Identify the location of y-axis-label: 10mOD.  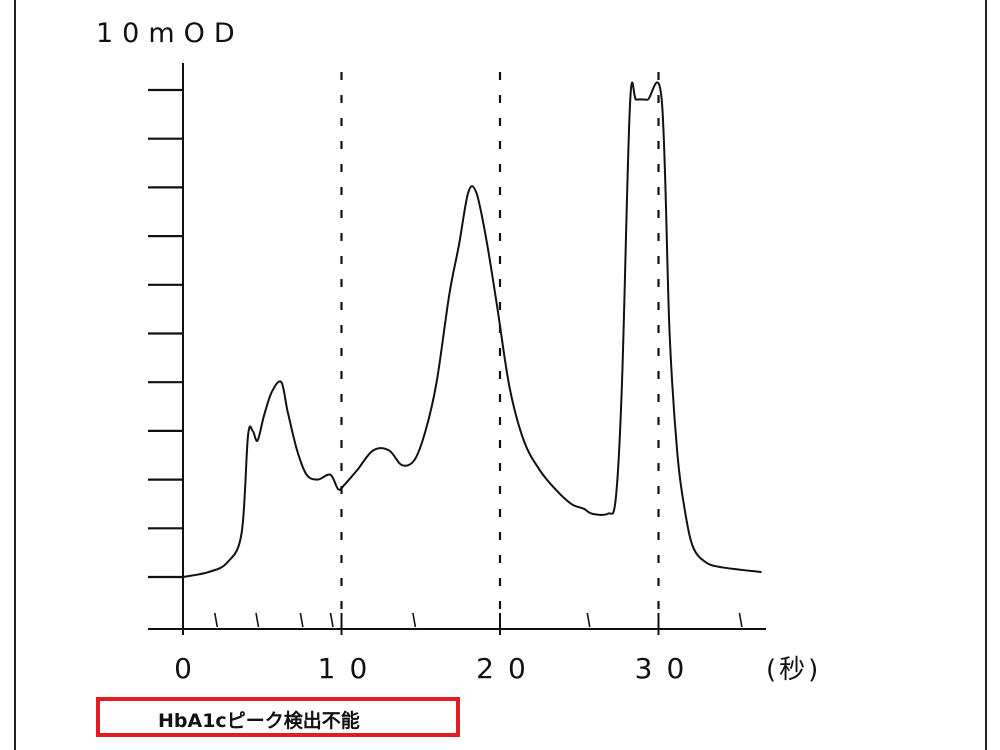
(170, 33).